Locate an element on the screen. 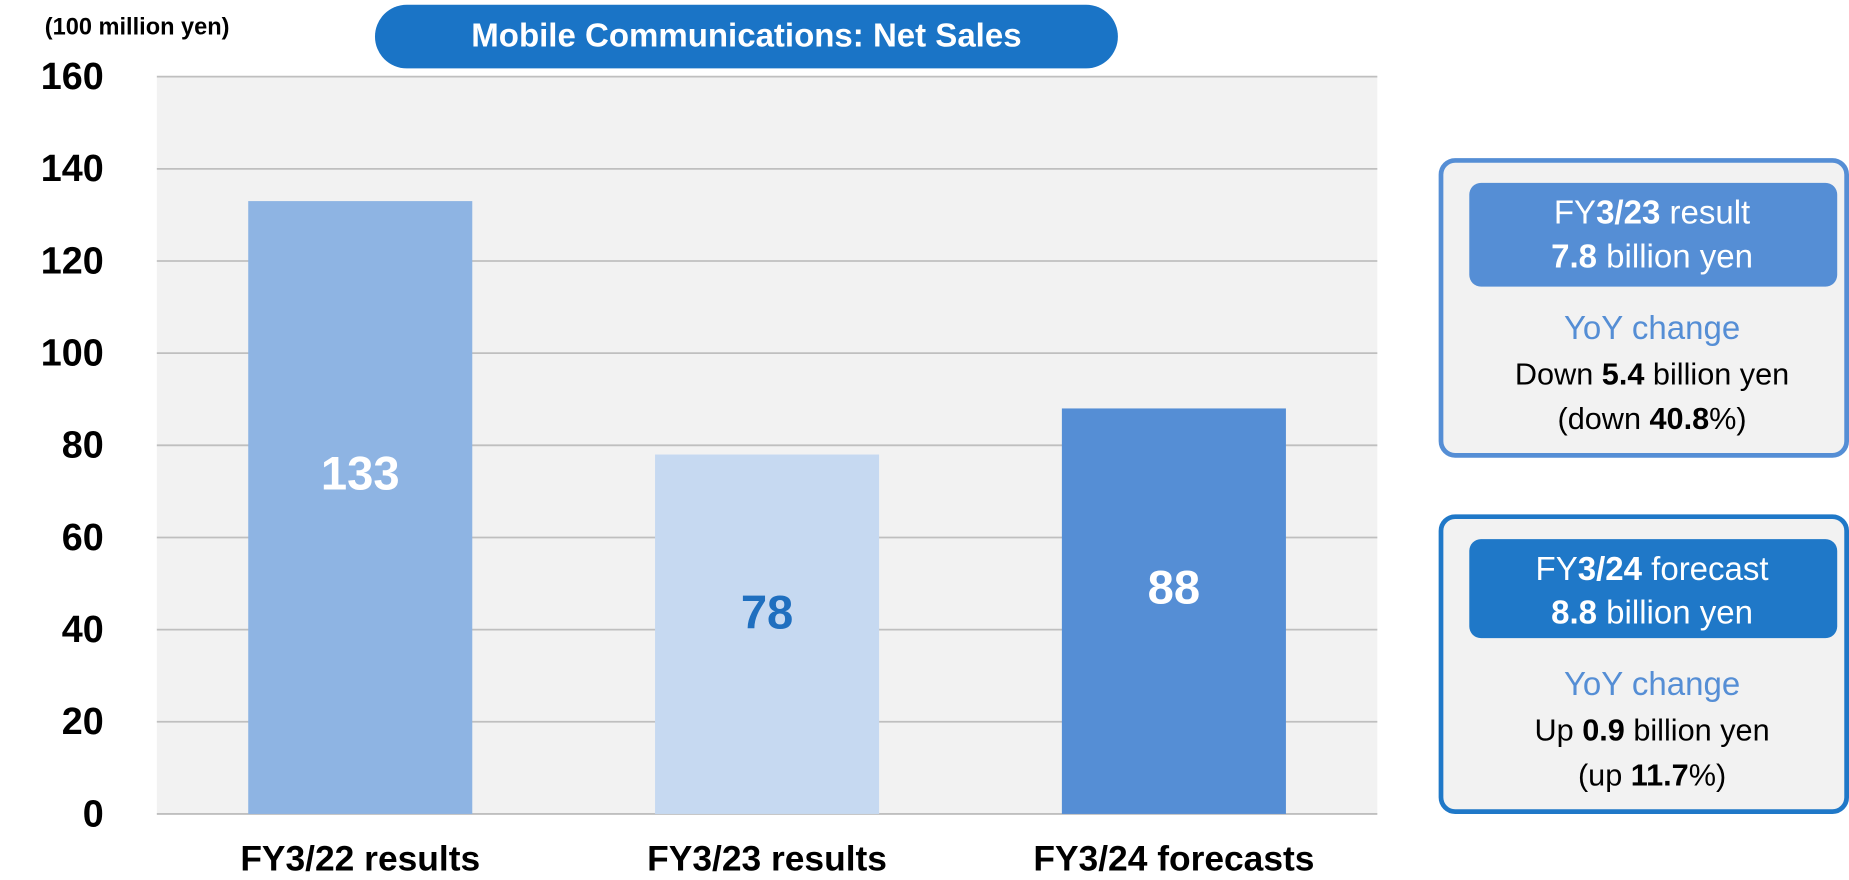 This screenshot has width=1849, height=880. unit-label: (100 million yen) is located at coordinates (137, 27).